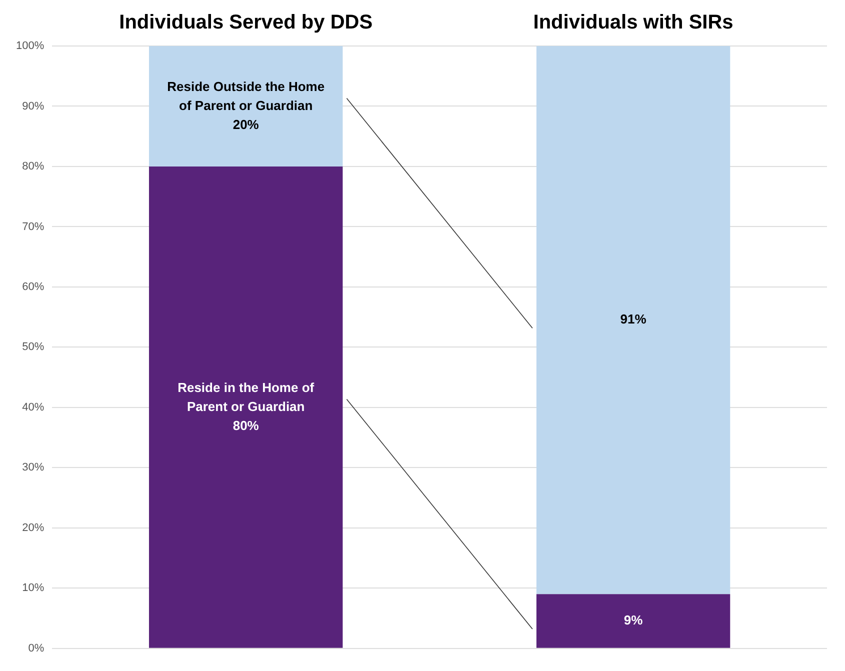 The height and width of the screenshot is (671, 845). I want to click on y-tick-label: 40%, so click(33, 407).